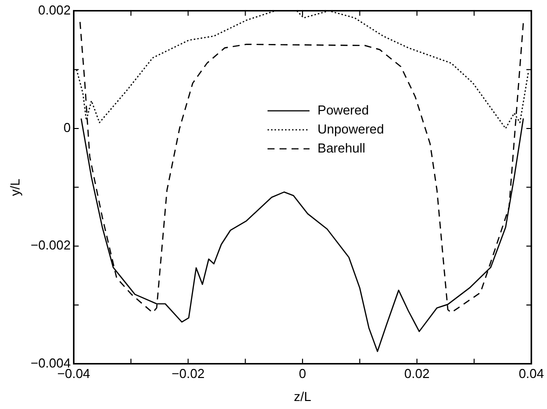 Image resolution: width=547 pixels, height=409 pixels. Describe the element at coordinates (531, 374) in the screenshot. I see `x-tick-label: 0.04` at that location.